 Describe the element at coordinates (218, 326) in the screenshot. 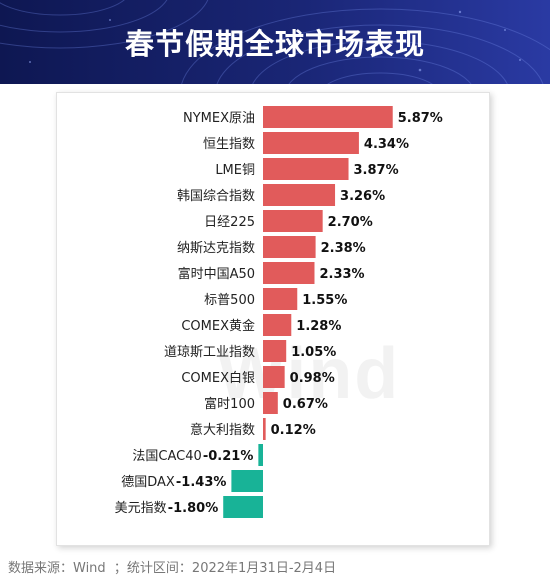

I see `category-label-8: COMEX黄金` at that location.